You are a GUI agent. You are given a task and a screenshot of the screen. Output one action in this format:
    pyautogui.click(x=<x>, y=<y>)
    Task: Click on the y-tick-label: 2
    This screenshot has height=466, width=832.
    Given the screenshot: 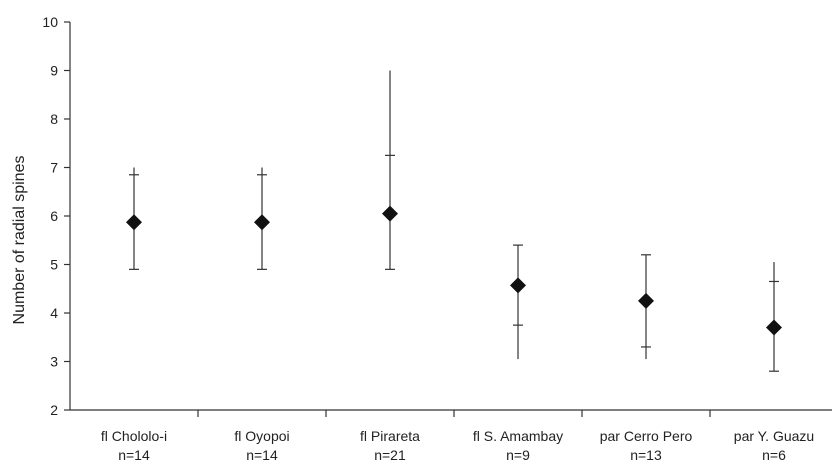 What is the action you would take?
    pyautogui.click(x=54, y=410)
    